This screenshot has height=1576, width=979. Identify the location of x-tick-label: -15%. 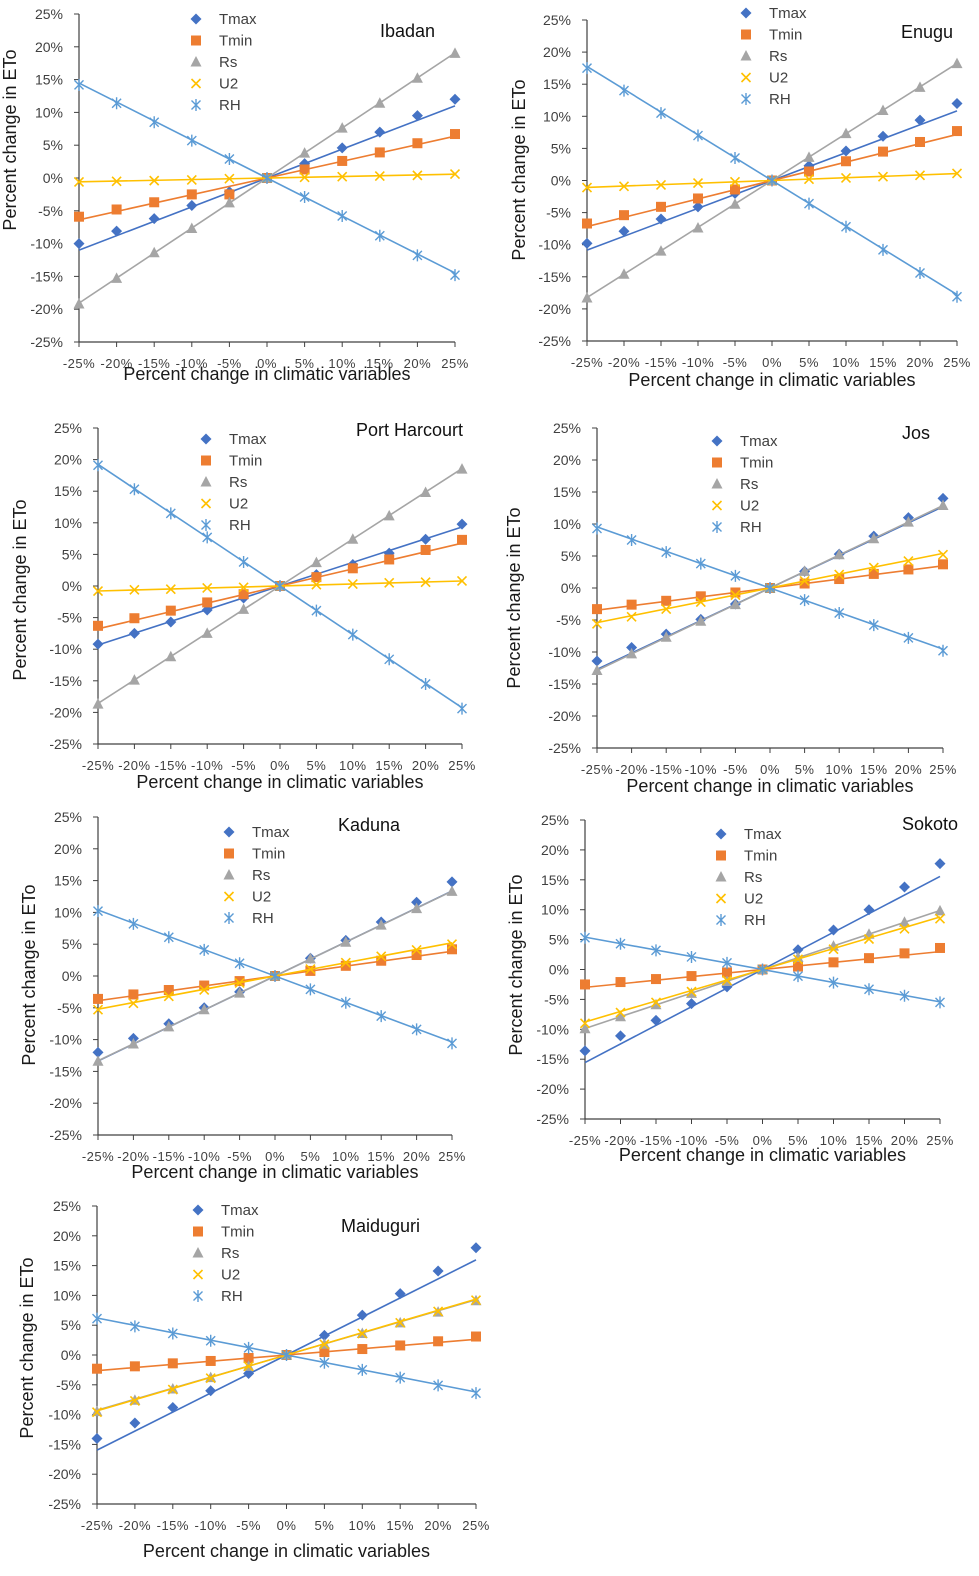
(154, 363).